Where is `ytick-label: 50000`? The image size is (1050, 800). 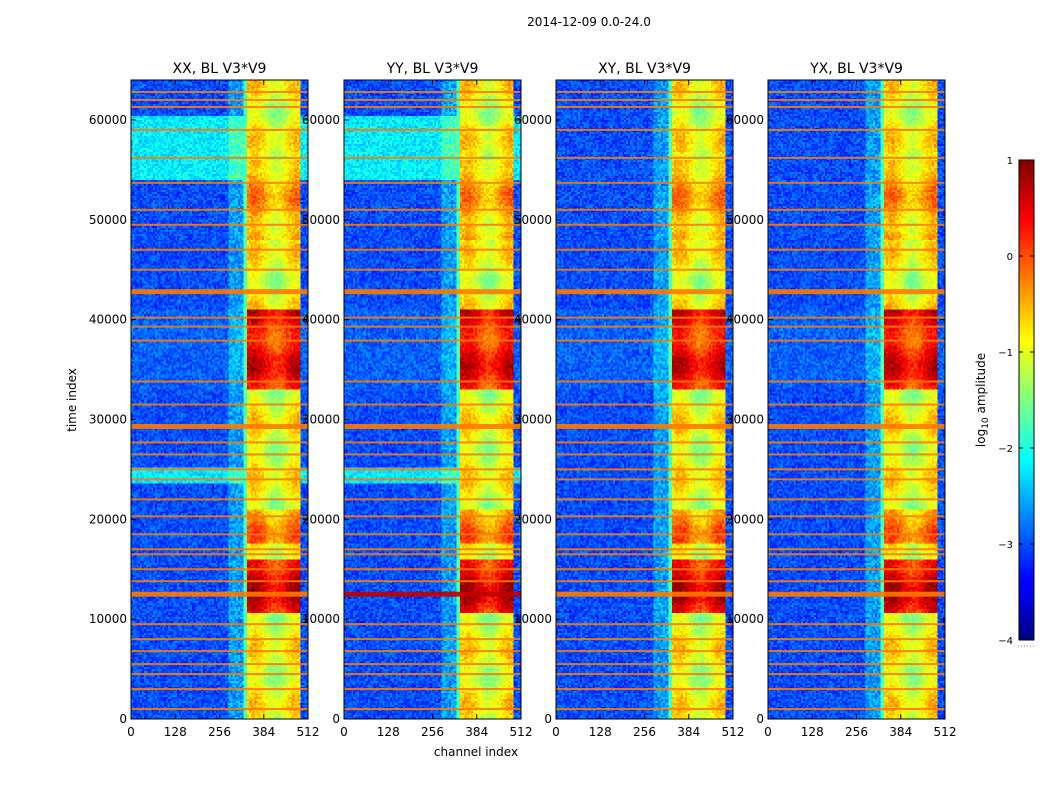
ytick-label: 50000 is located at coordinates (108, 220).